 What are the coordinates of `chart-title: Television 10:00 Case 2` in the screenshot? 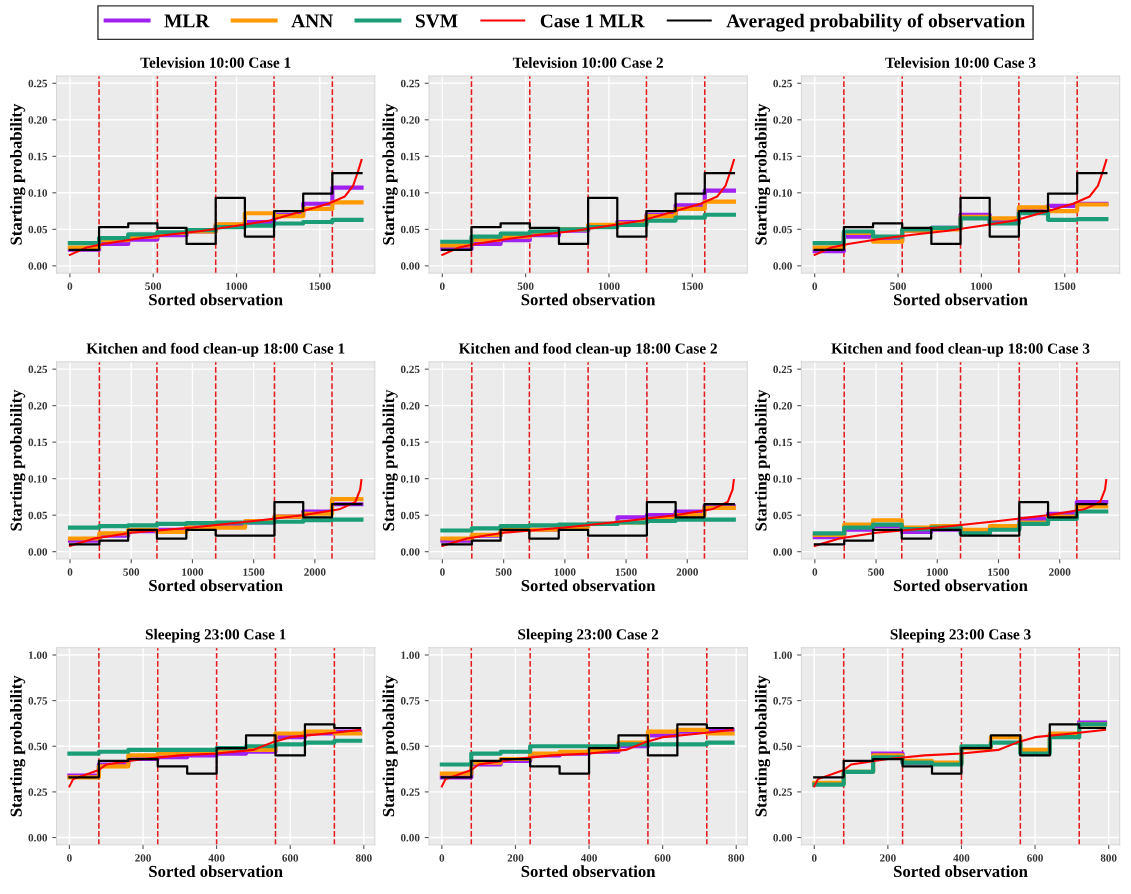 It's located at (587, 62).